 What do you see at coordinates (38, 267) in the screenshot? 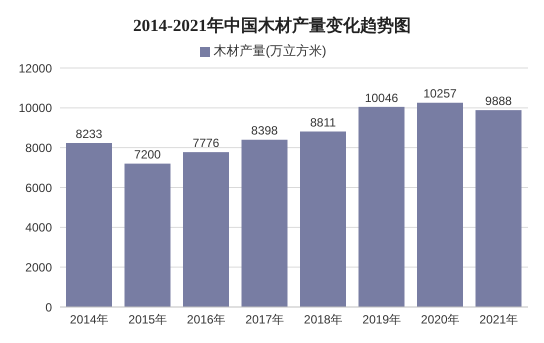
I see `y-tick-label: 2000` at bounding box center [38, 267].